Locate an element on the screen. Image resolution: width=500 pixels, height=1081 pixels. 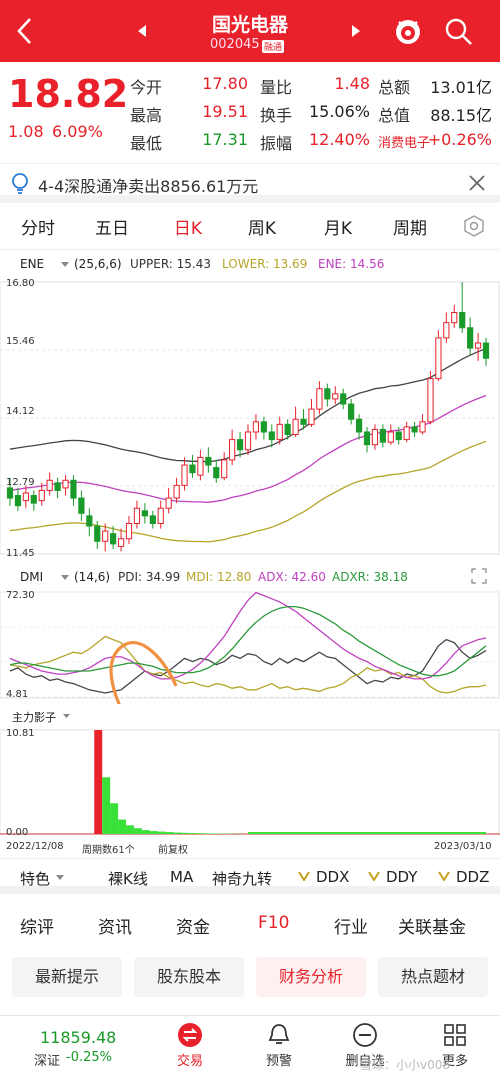
info-tabs: 综评 资讯 资金 F10 行业 关联基金 is located at coordinates (250, 925).